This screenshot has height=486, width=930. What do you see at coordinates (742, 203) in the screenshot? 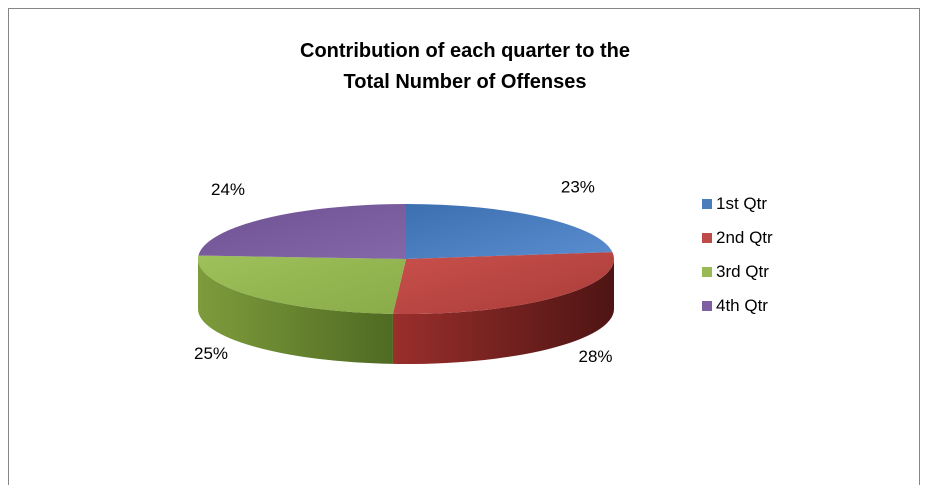
I see `legend-label-1st-qtr: 1st Qtr` at bounding box center [742, 203].